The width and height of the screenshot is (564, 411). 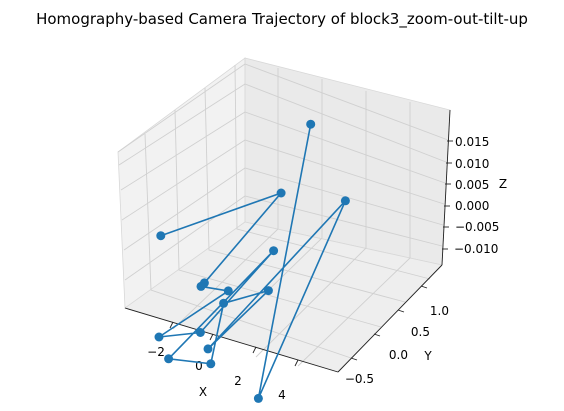 What do you see at coordinates (397, 345) in the screenshot?
I see `y-tick-labels: −0.5 0.0 0.5 1.0` at bounding box center [397, 345].